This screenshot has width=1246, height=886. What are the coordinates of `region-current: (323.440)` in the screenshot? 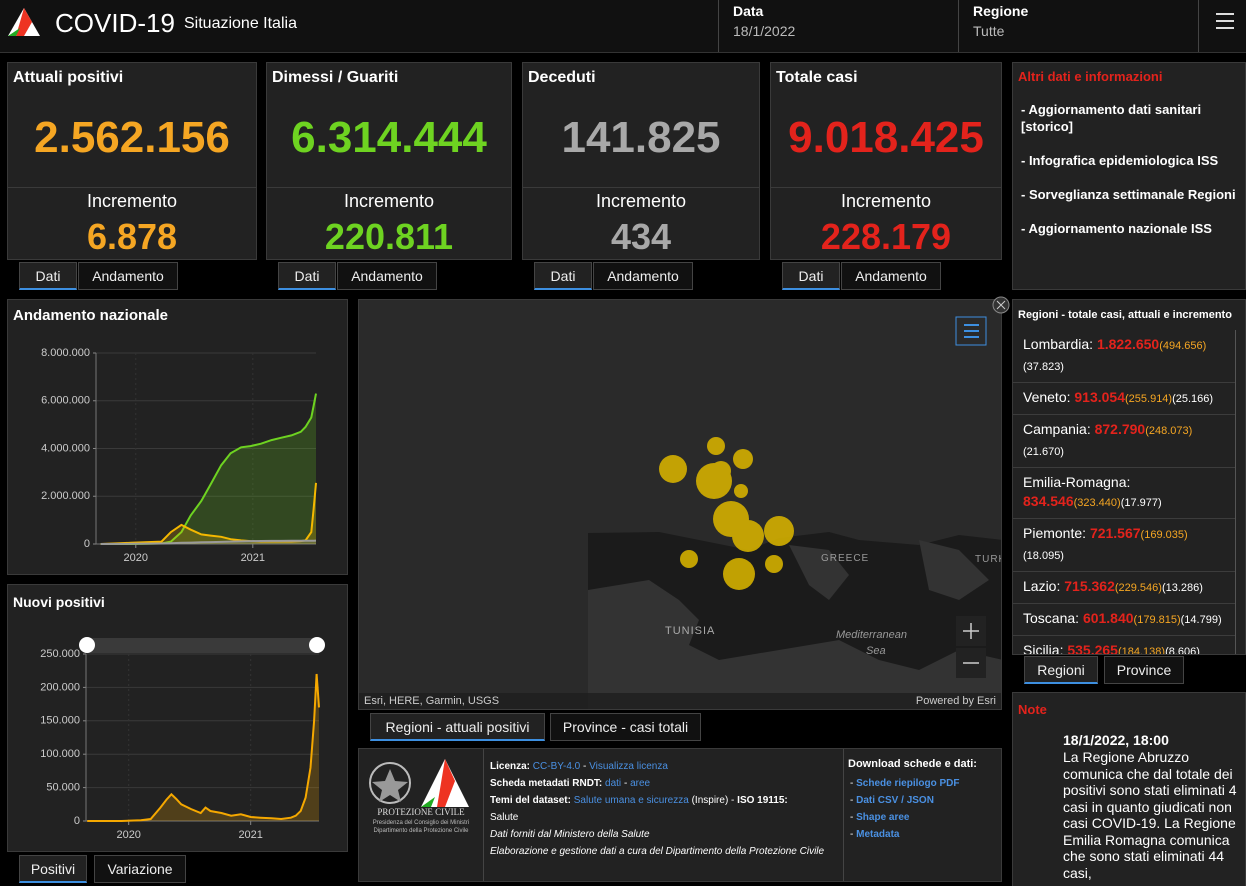 It's located at (1097, 503).